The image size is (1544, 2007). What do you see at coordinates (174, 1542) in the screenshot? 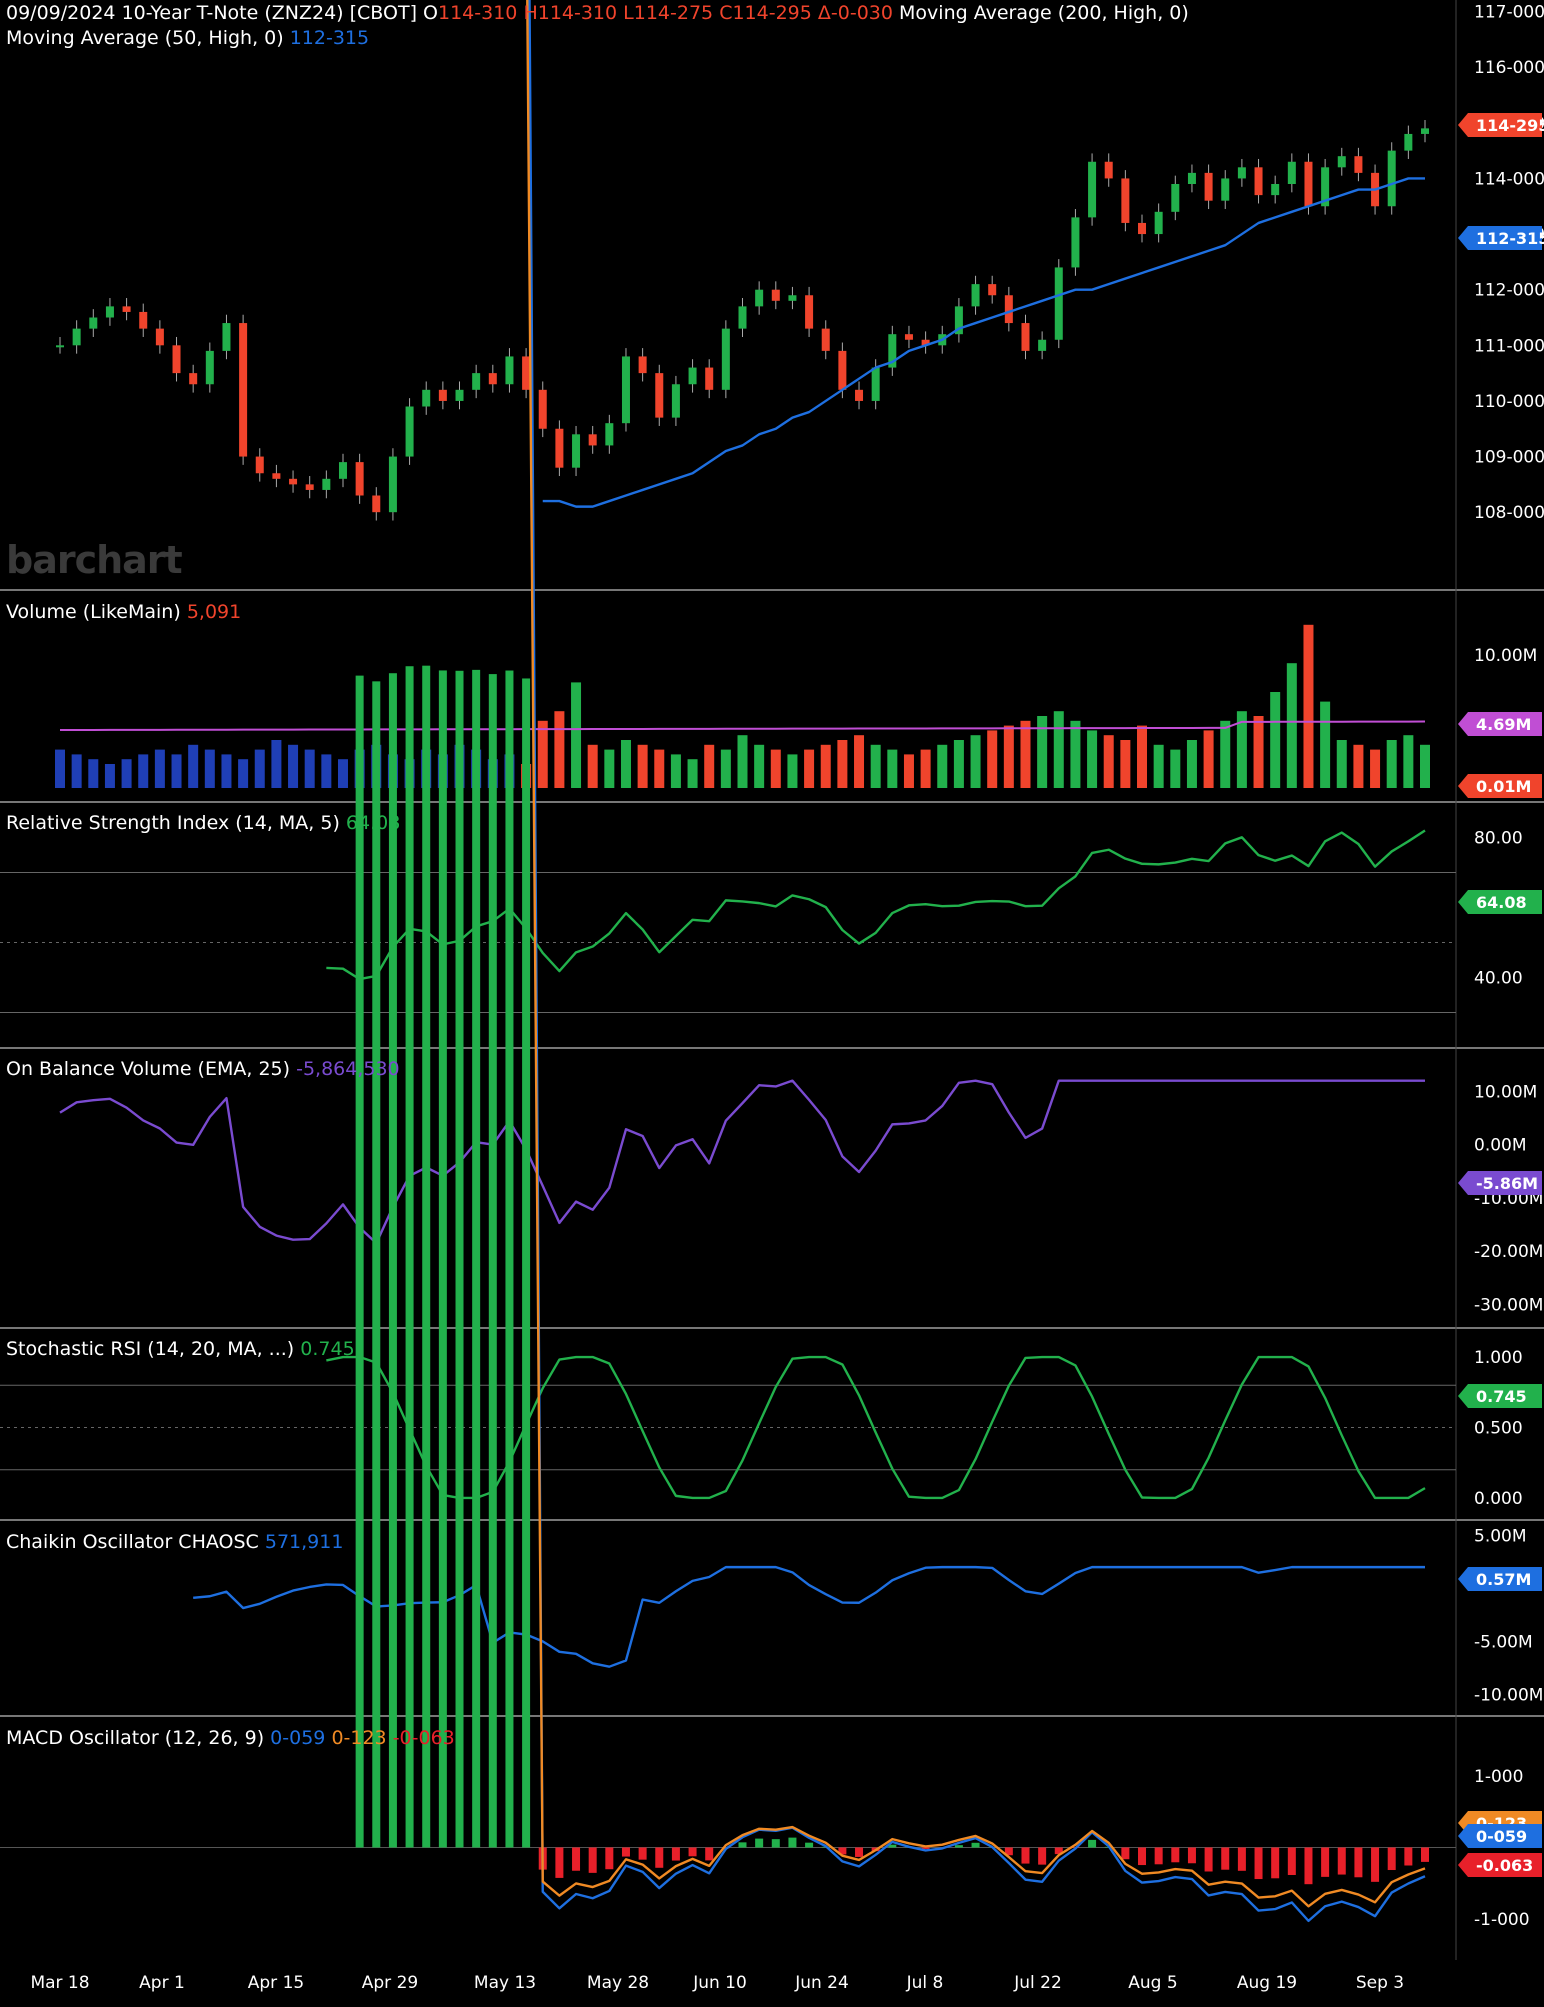
I see `chaikin-header: Chaikin Oscillator CHAOSC 571,911` at bounding box center [174, 1542].